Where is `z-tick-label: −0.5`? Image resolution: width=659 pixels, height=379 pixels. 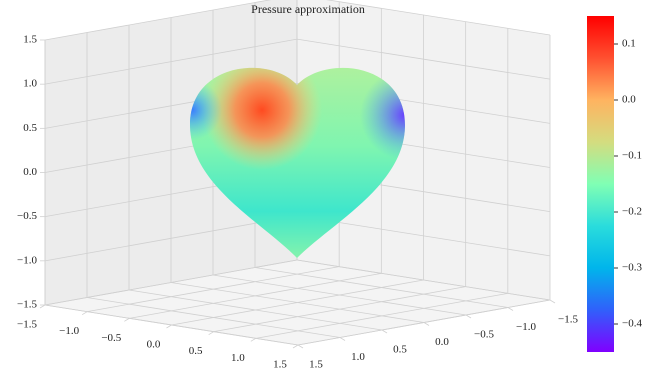 z-tick-label: −0.5 is located at coordinates (27, 216).